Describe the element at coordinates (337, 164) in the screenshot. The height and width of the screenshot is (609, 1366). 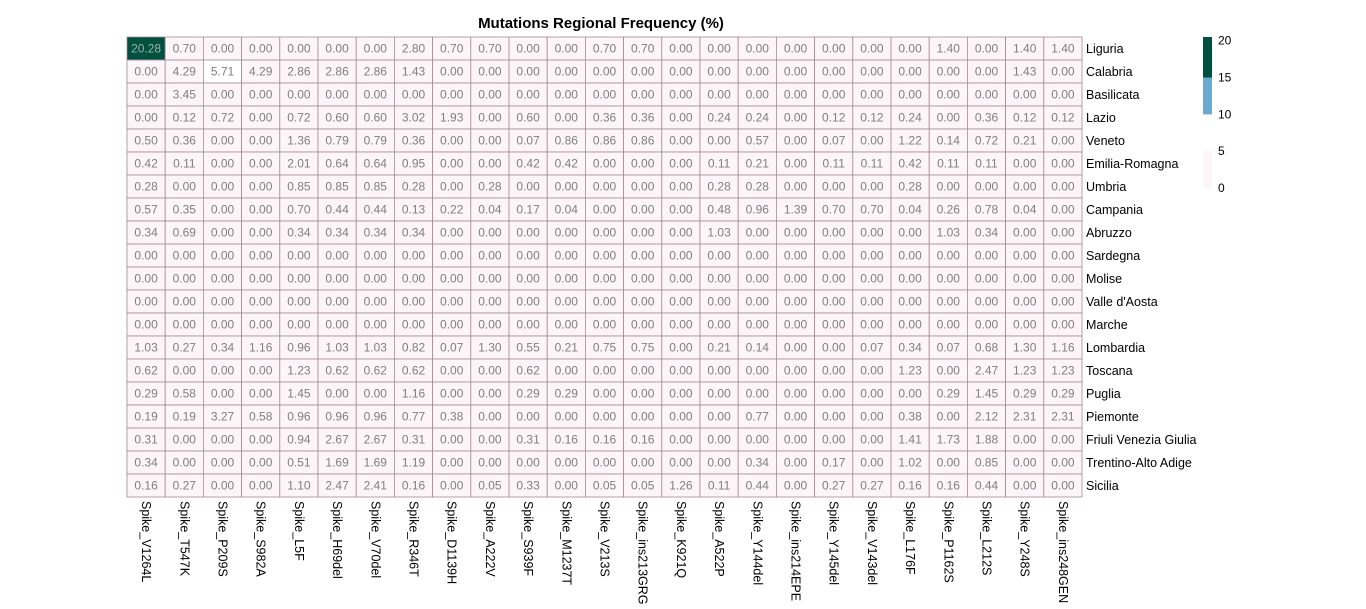
I see `cell-value-label: 0.64` at that location.